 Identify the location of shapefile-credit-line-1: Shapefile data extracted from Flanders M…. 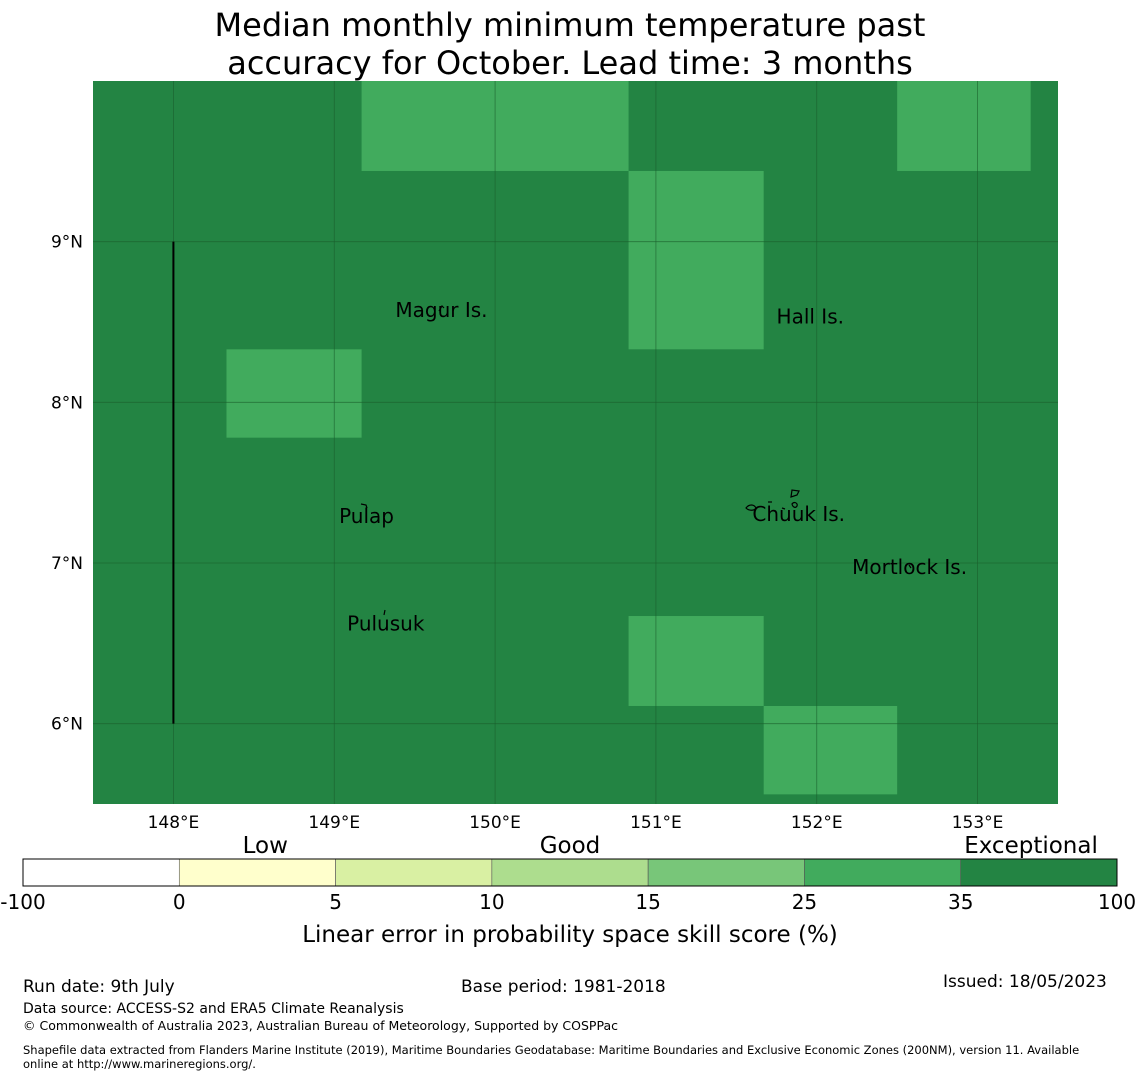
(551, 1050).